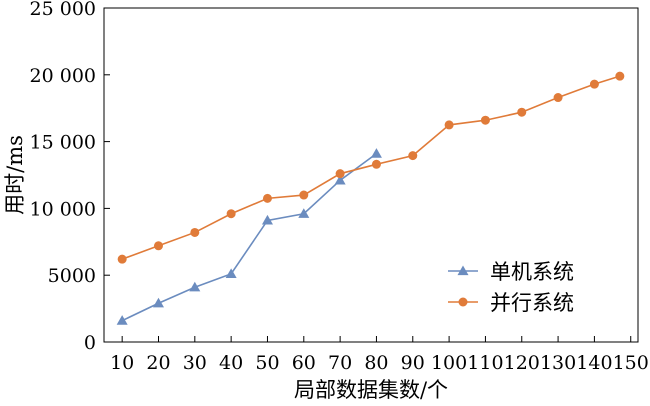 The height and width of the screenshot is (406, 650). I want to click on x-tick-label: 70, so click(340, 363).